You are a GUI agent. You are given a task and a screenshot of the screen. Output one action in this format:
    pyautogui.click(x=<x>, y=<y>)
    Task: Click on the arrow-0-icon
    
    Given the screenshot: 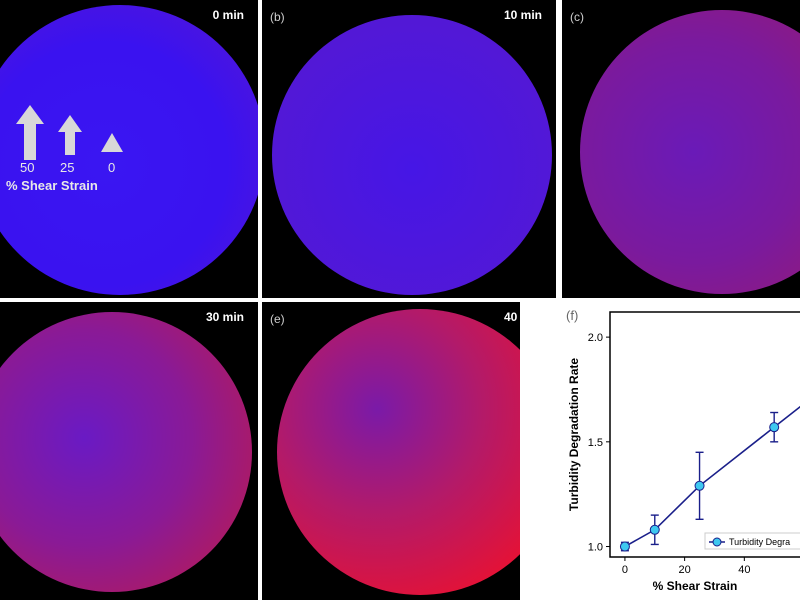 What is the action you would take?
    pyautogui.click(x=112, y=142)
    